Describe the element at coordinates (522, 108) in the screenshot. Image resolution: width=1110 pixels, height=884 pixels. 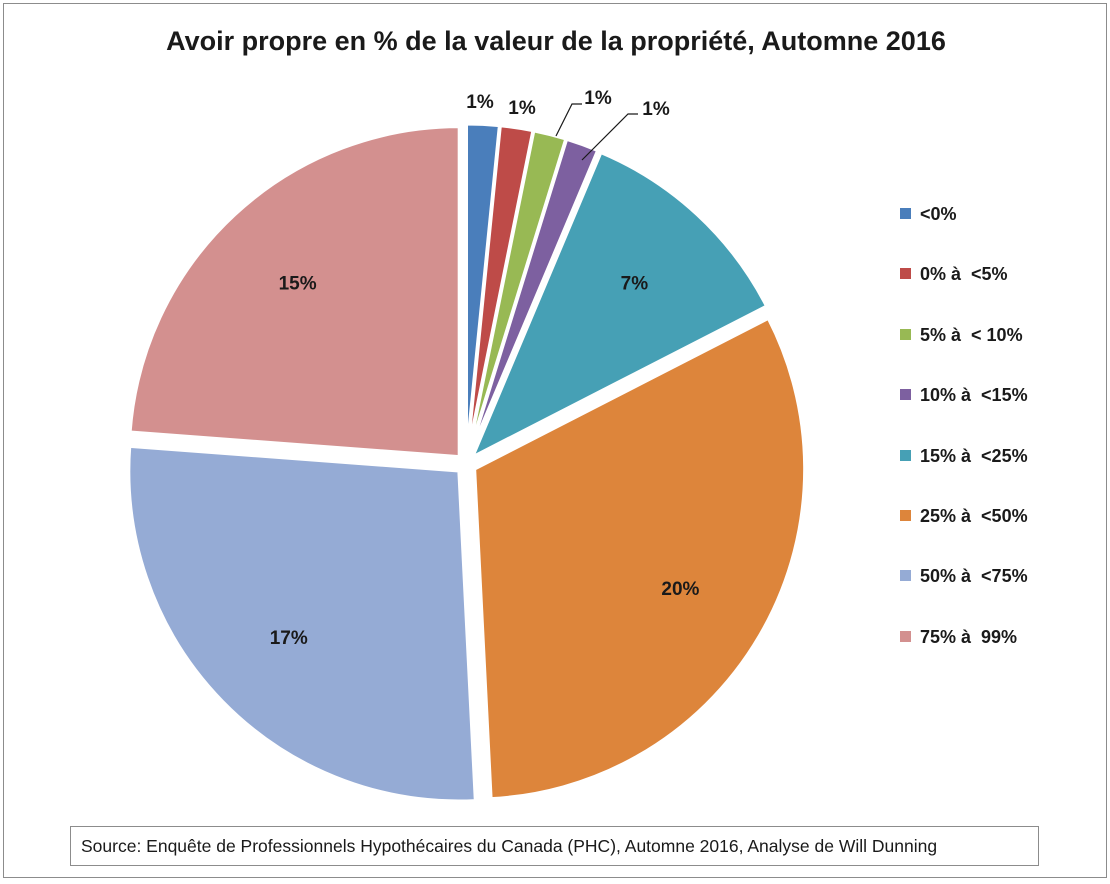
I see `slice-label-1: 1%` at that location.